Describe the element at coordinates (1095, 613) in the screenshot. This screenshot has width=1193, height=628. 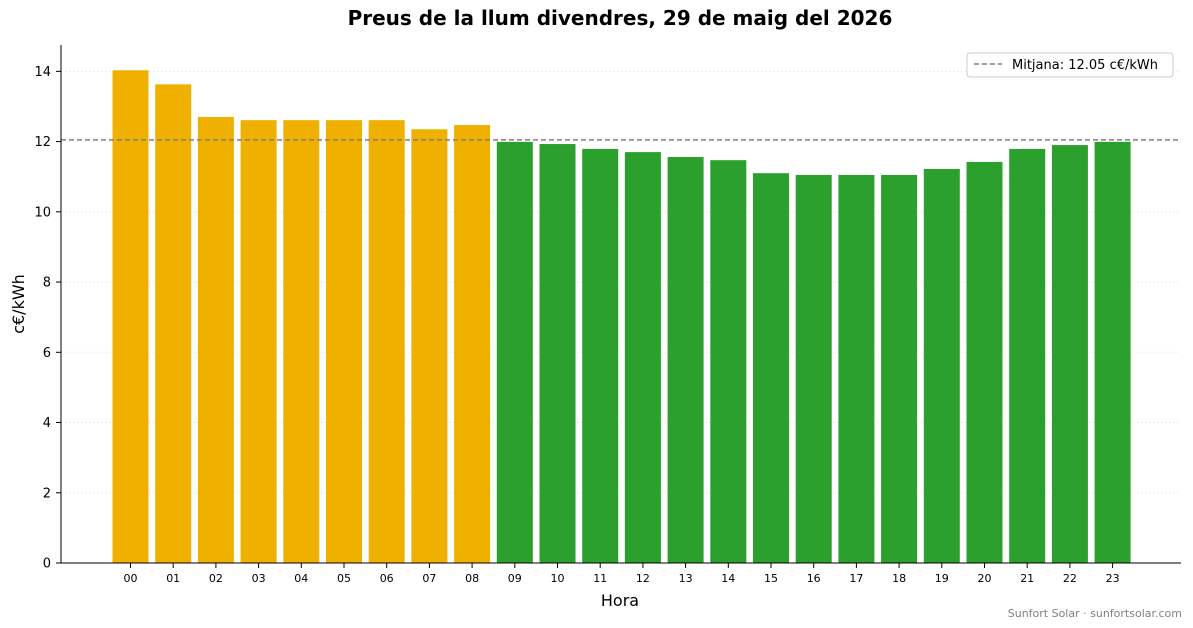
I see `credit-text: Sunfort Solar · sunfortsolar.com` at that location.